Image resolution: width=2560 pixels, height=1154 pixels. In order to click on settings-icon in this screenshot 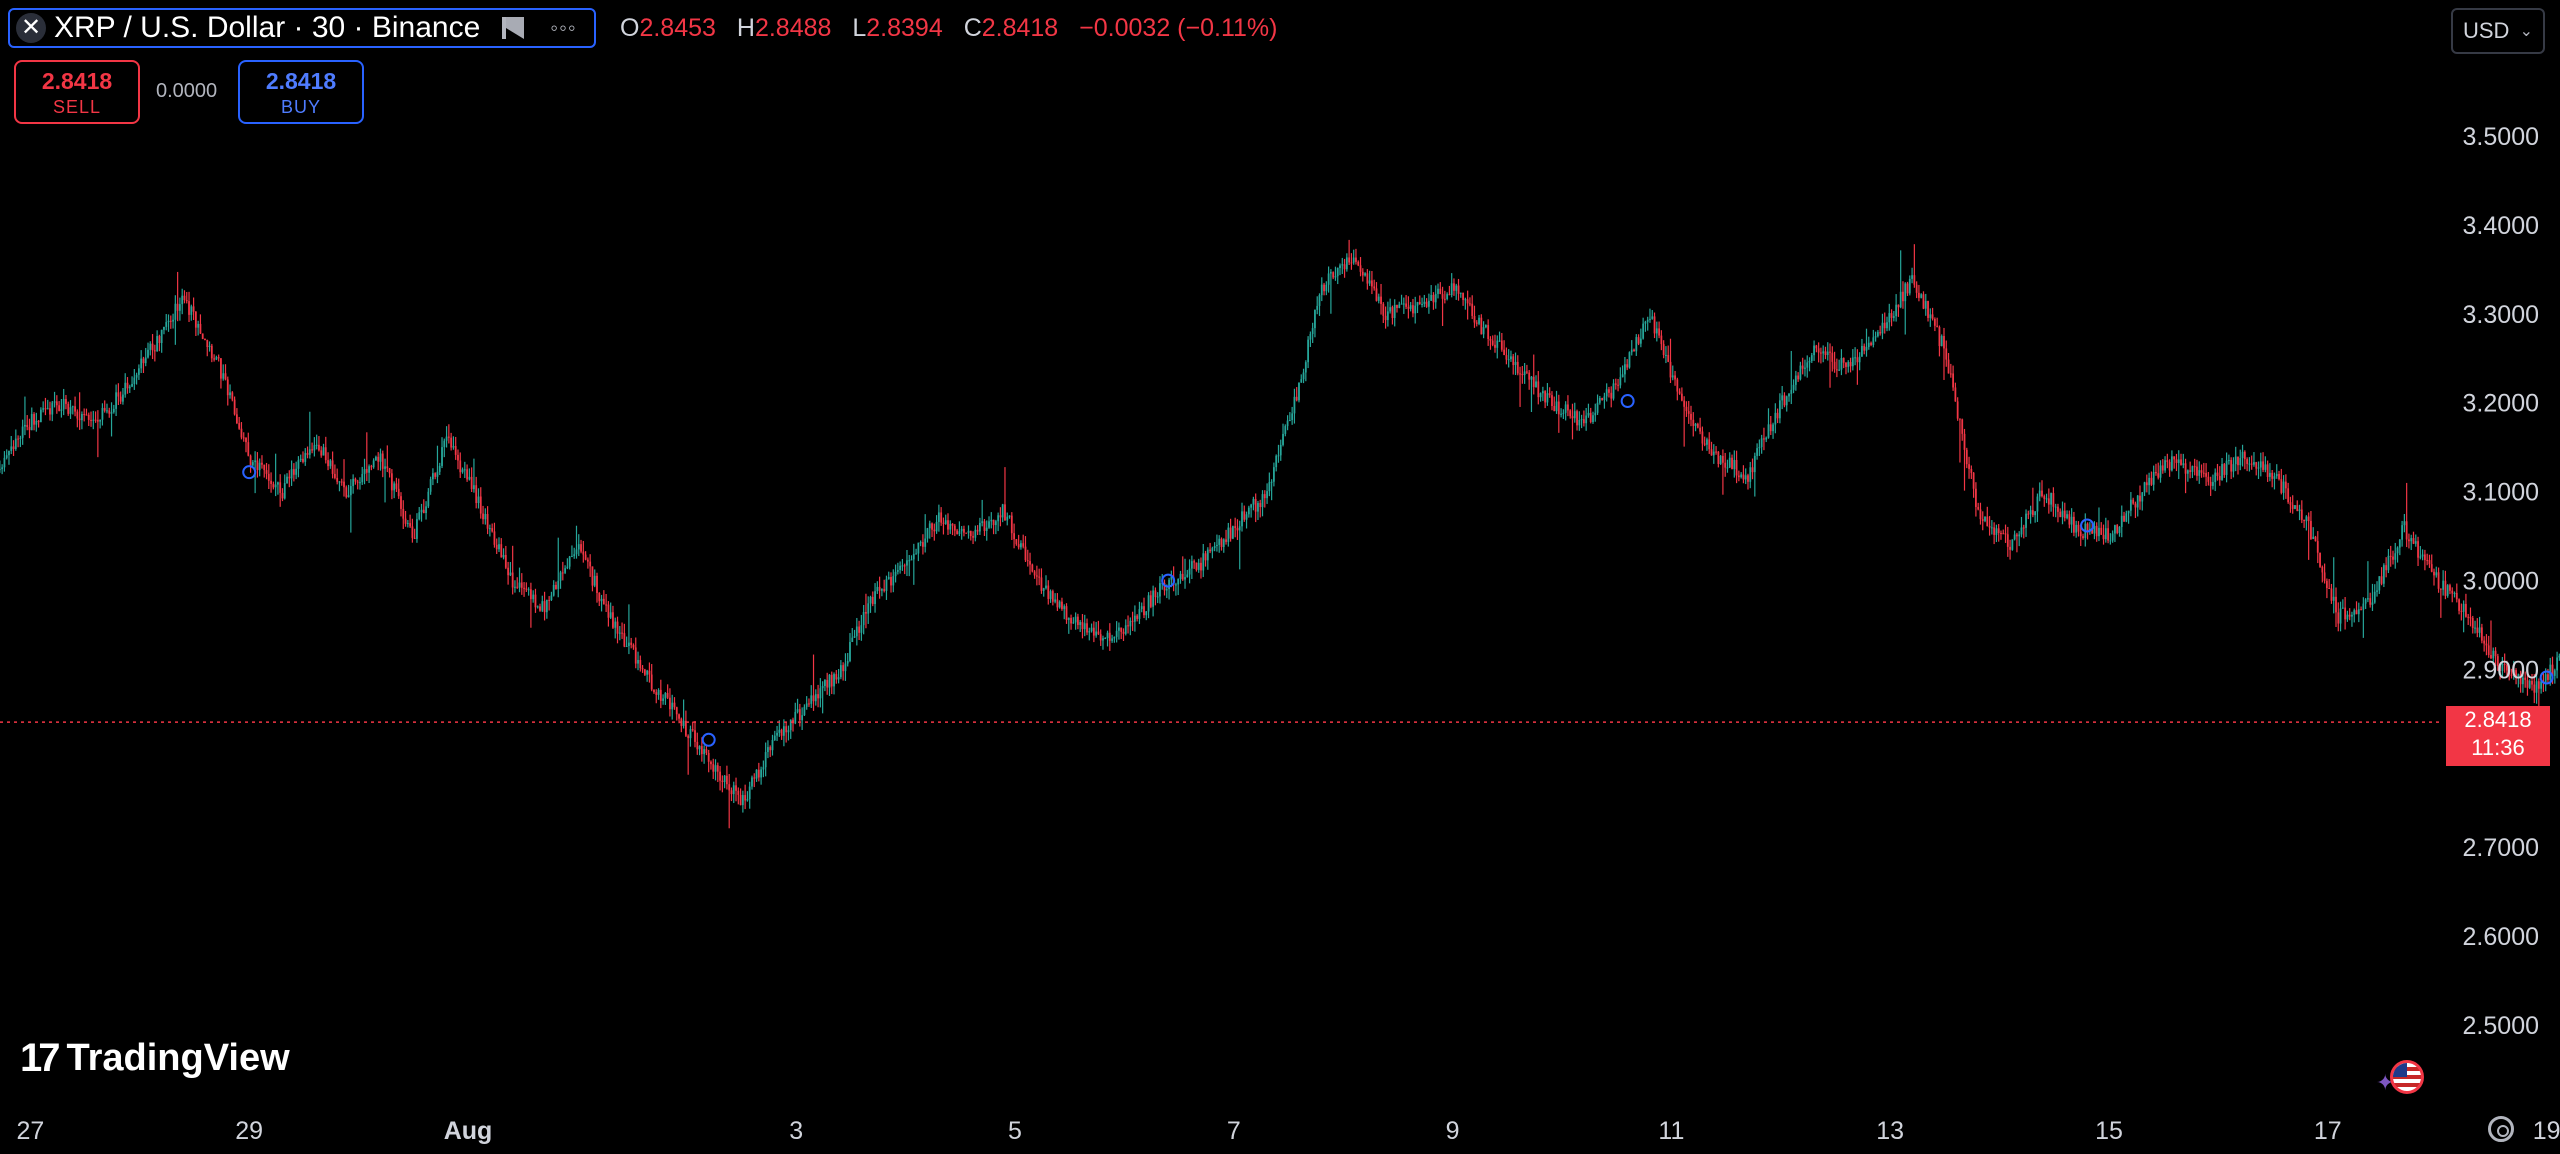, I will do `click(2501, 1129)`.